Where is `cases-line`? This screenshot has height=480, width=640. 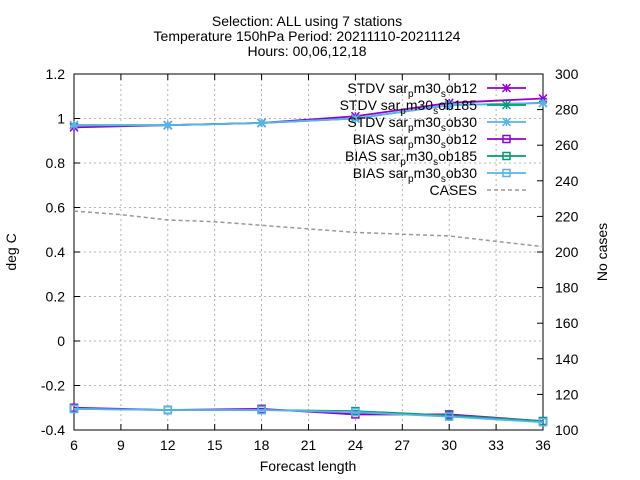
cases-line is located at coordinates (308, 229).